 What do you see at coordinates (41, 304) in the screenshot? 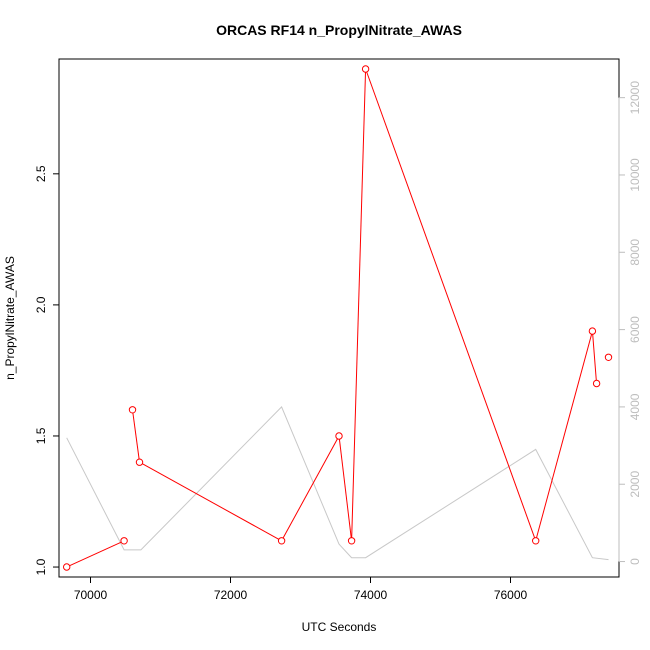
I see `y-tick-label: 2.0` at bounding box center [41, 304].